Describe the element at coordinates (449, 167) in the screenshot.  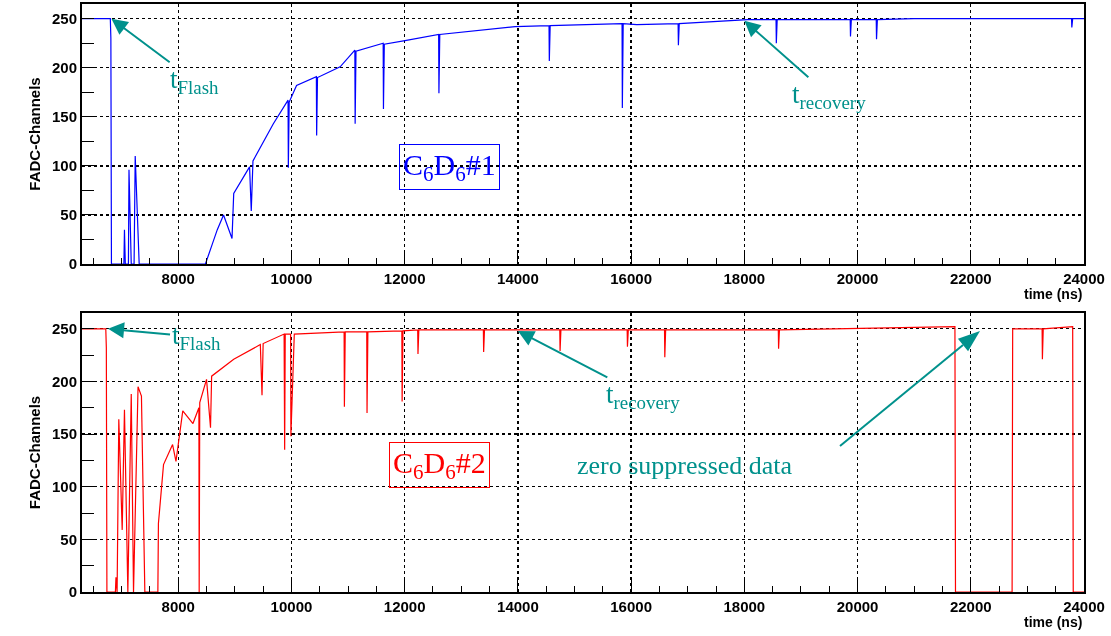
I see `series-label: C$_{6}$D$_{6}$#1` at that location.